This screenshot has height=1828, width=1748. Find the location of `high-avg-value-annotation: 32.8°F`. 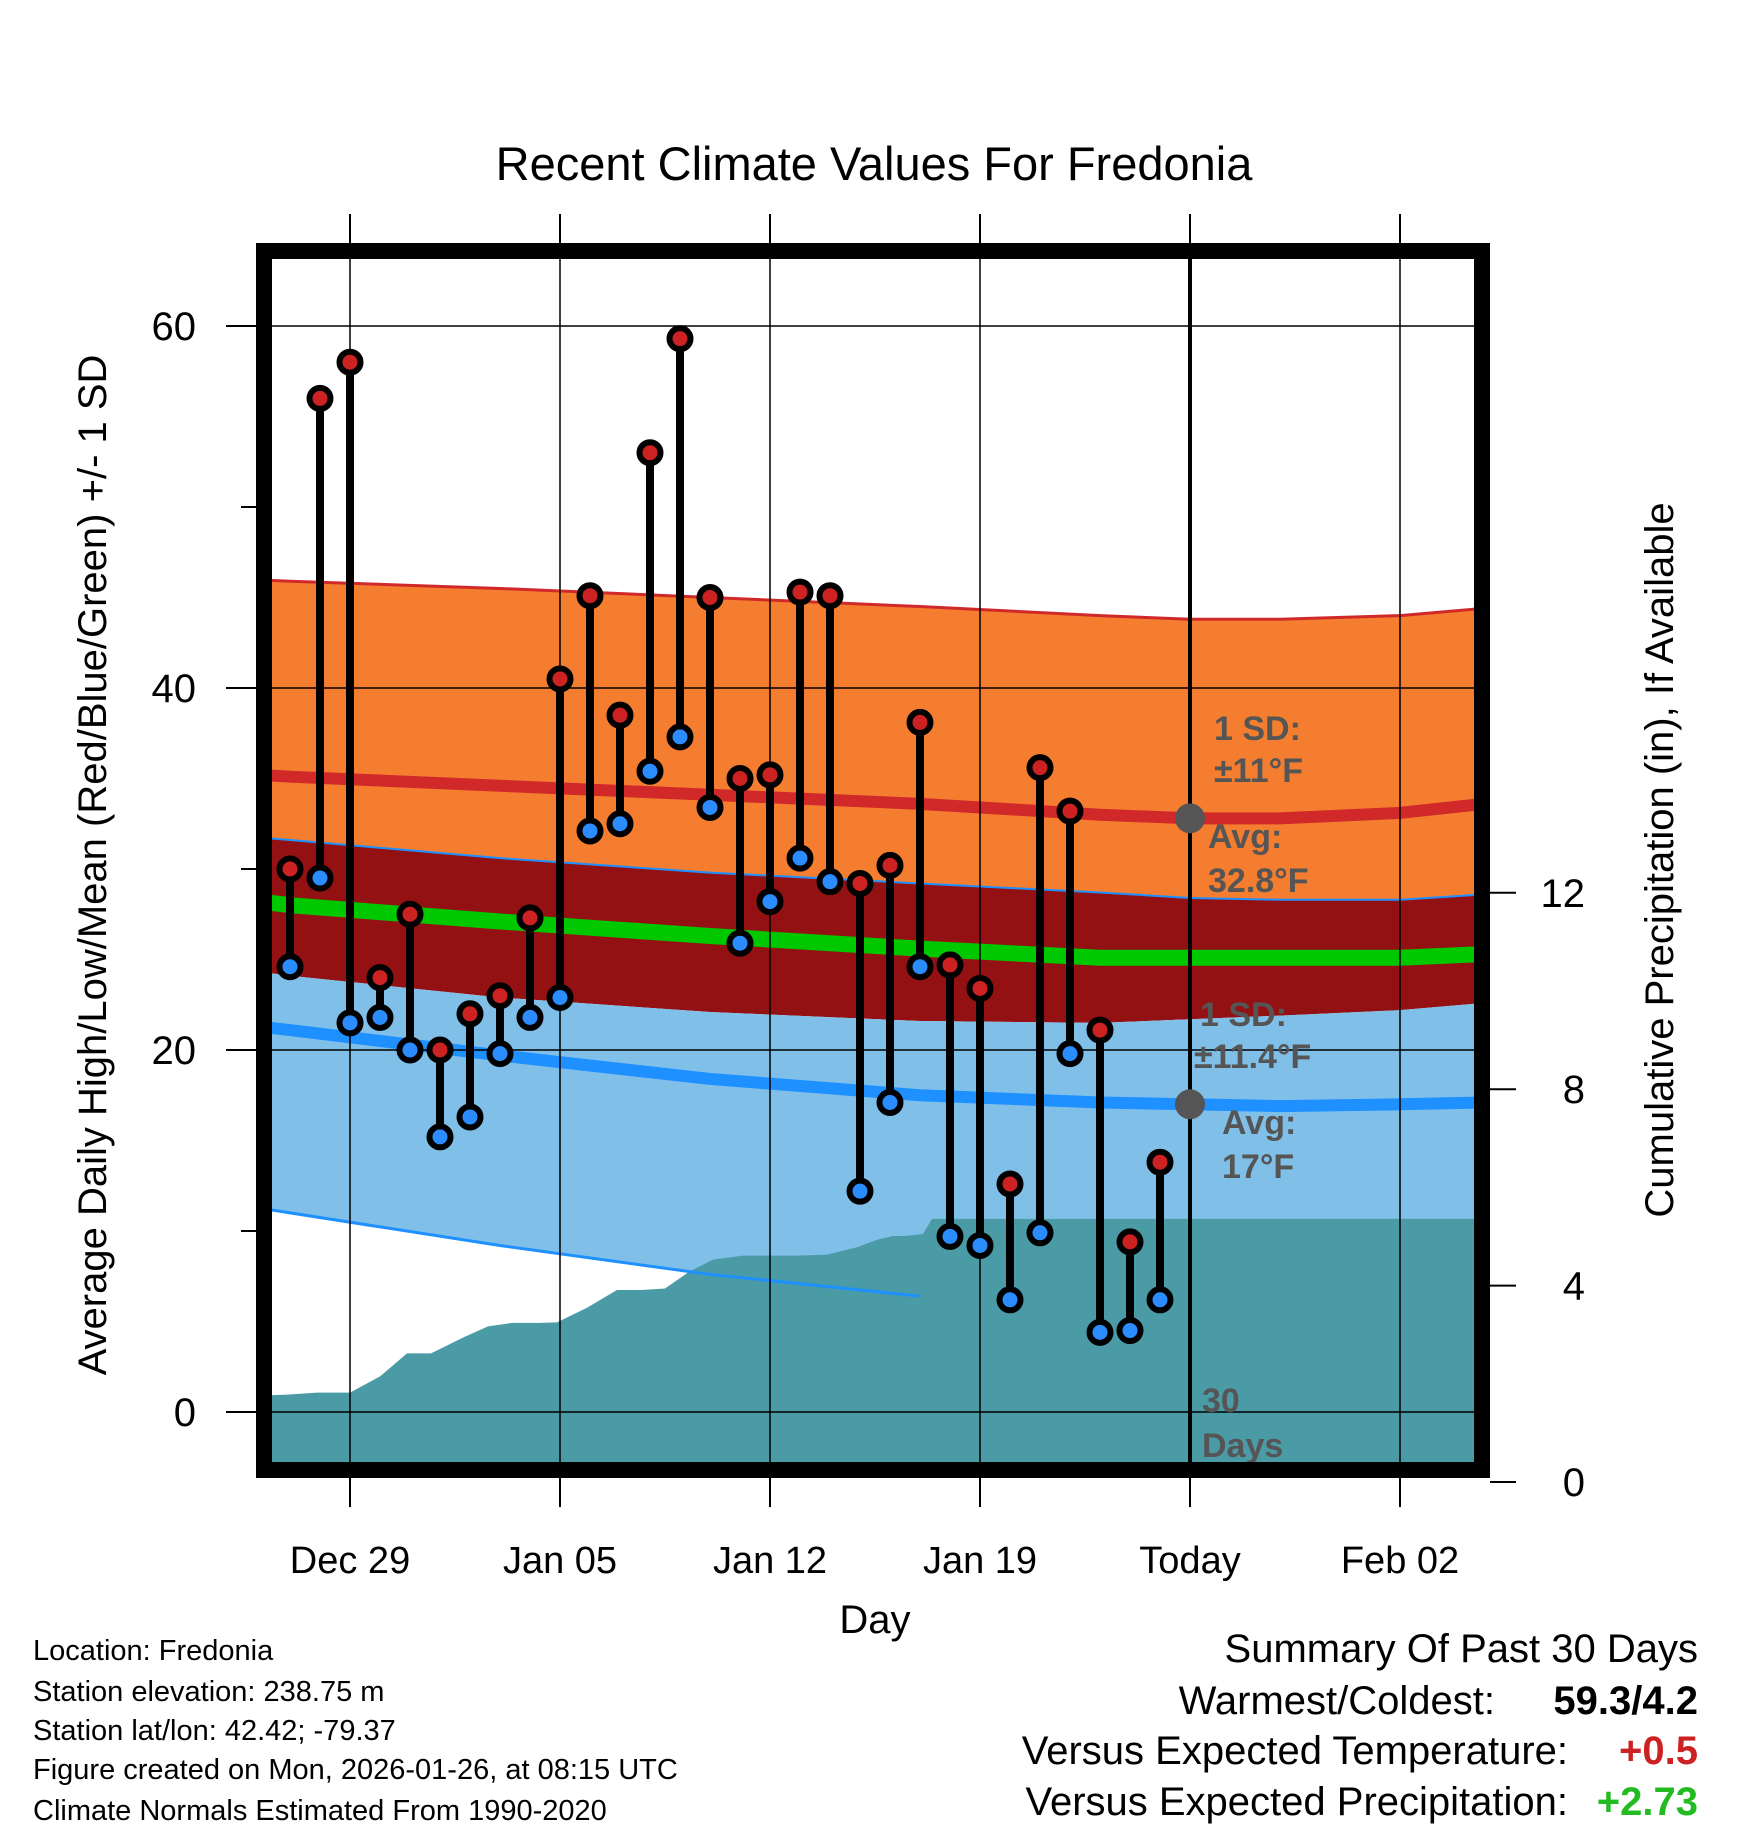

high-avg-value-annotation: 32.8°F is located at coordinates (1258, 881).